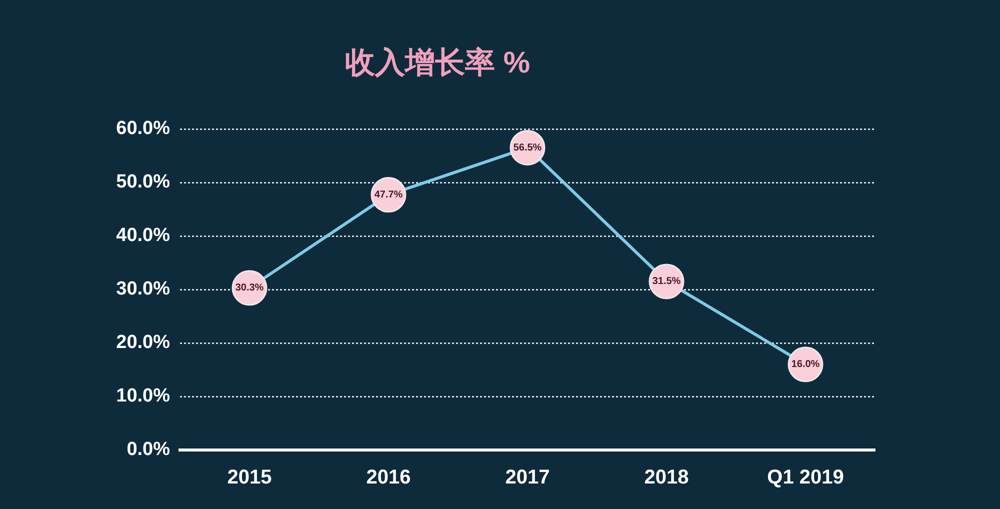 Image resolution: width=1000 pixels, height=509 pixels. What do you see at coordinates (666, 477) in the screenshot?
I see `x-tick-label: 2018` at bounding box center [666, 477].